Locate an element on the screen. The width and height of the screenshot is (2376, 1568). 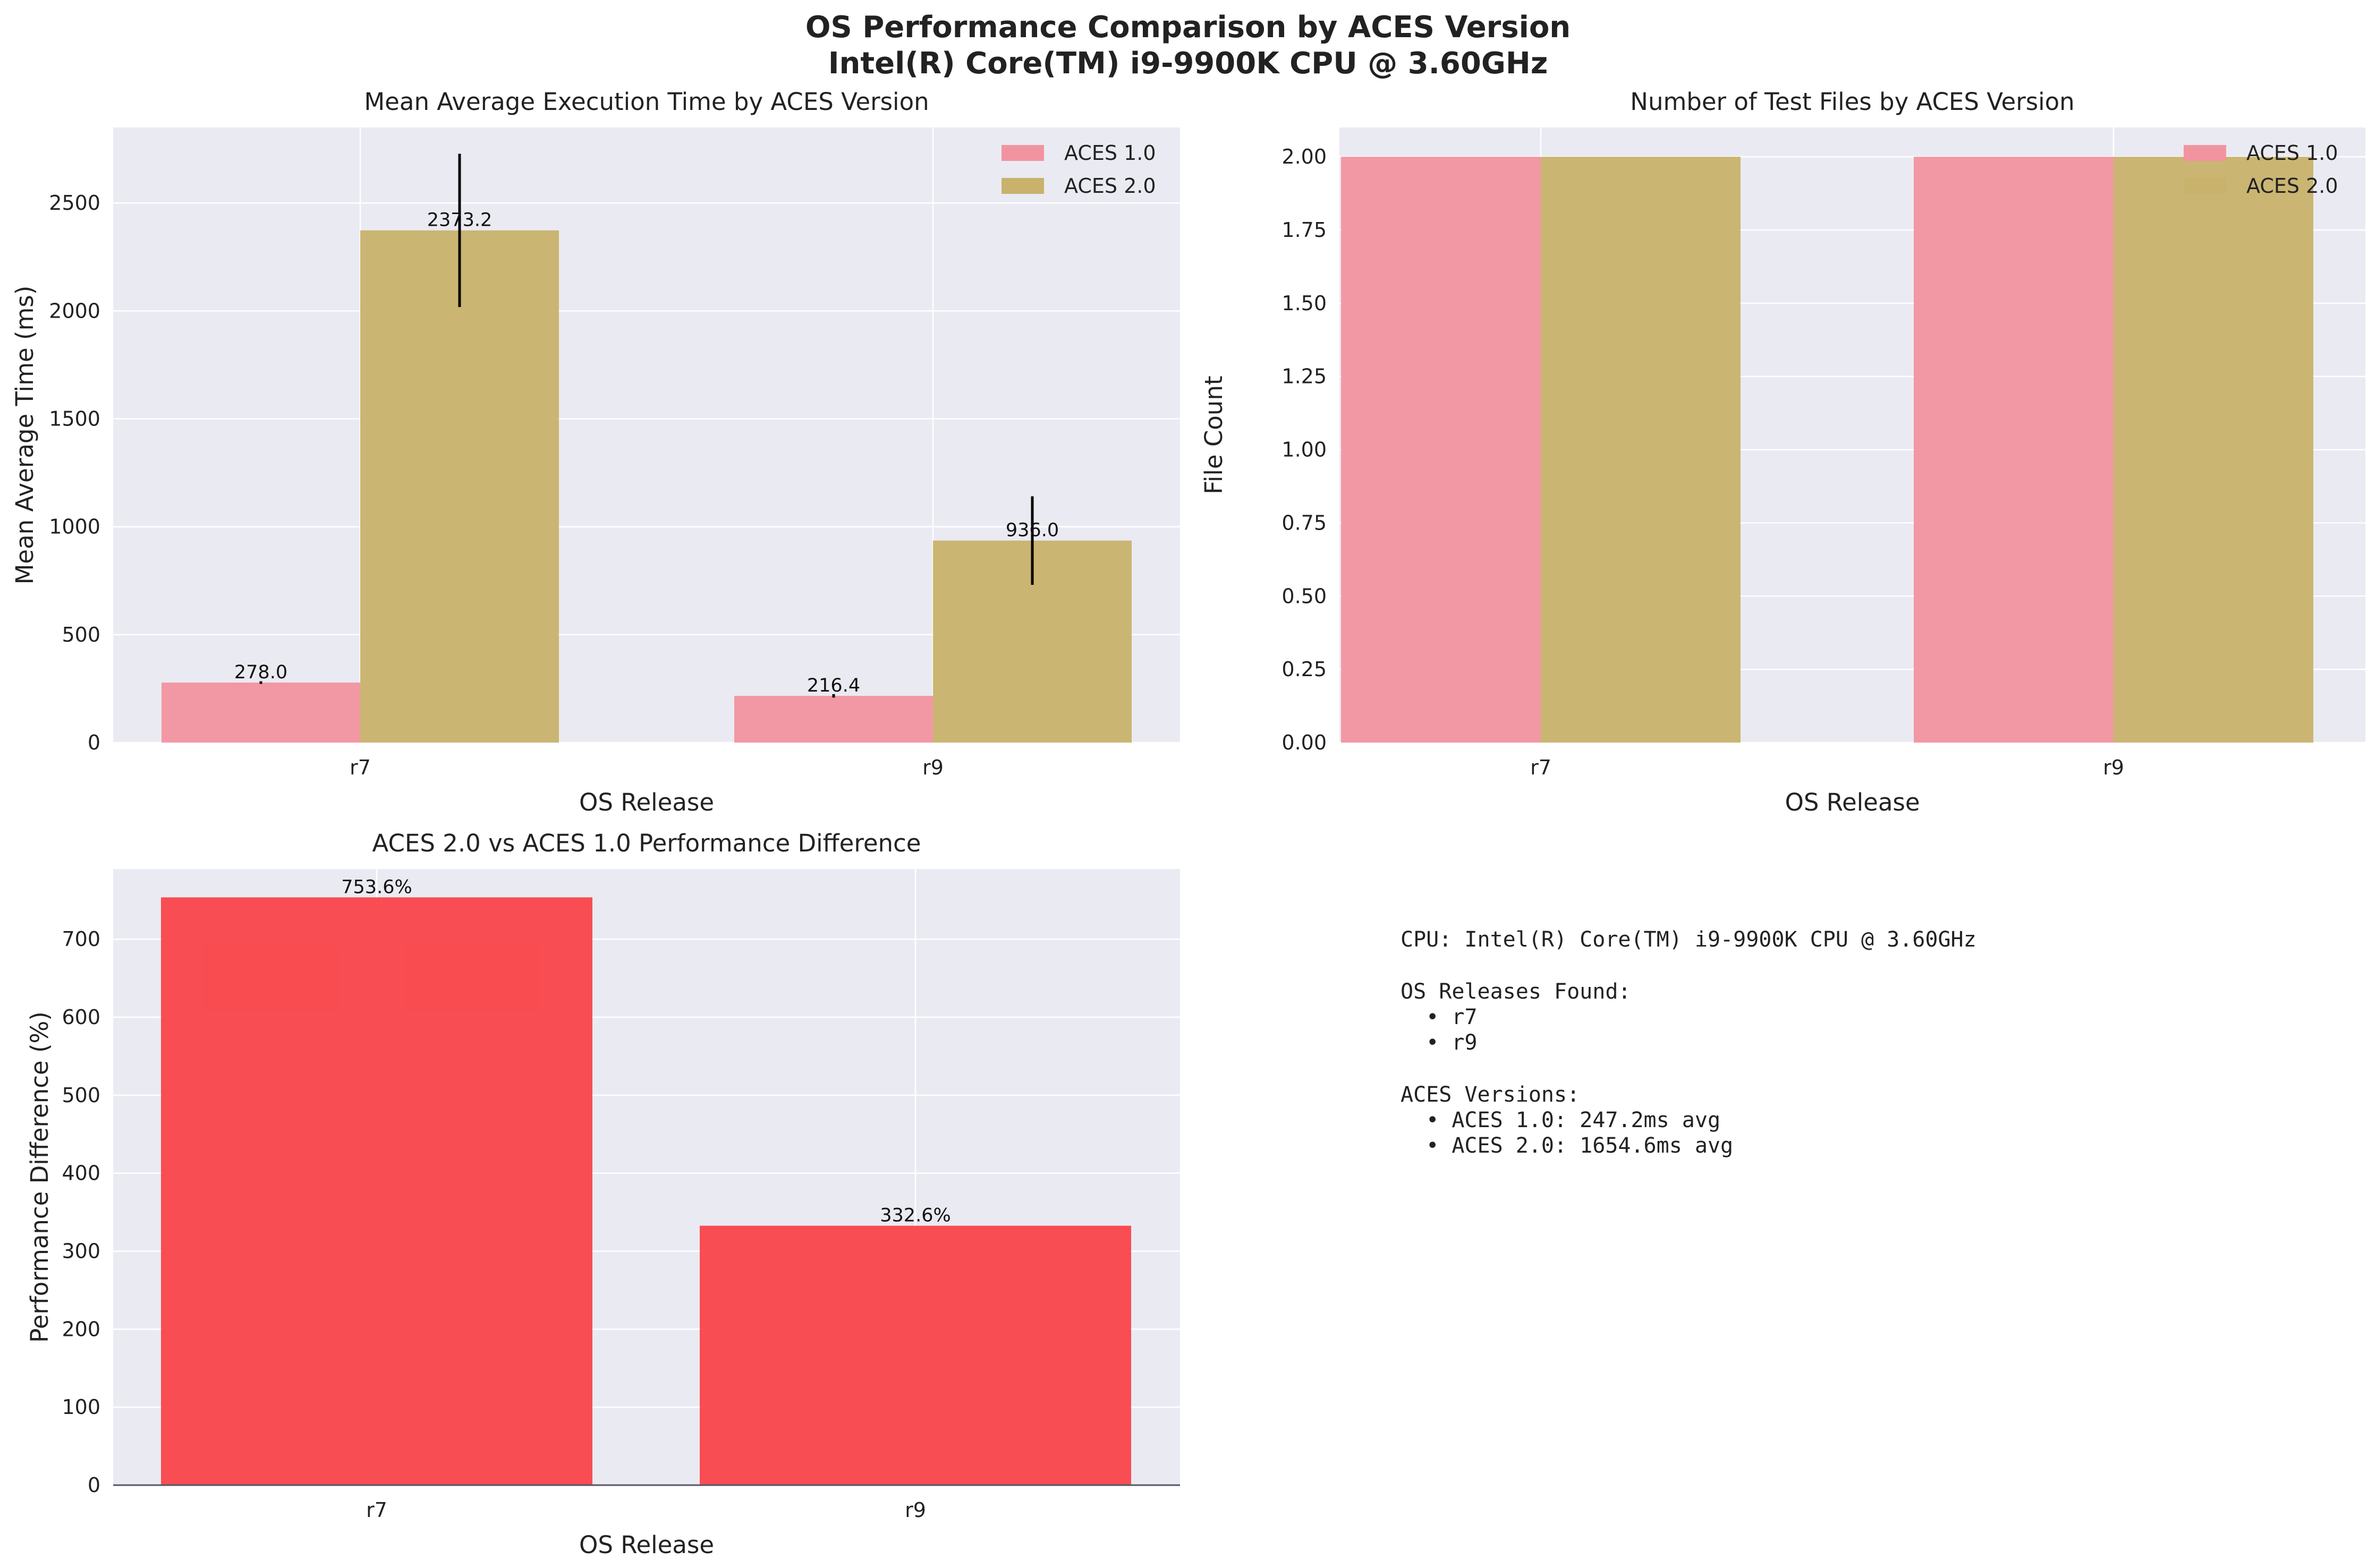
y-tick-label: 2000 is located at coordinates (74, 310).